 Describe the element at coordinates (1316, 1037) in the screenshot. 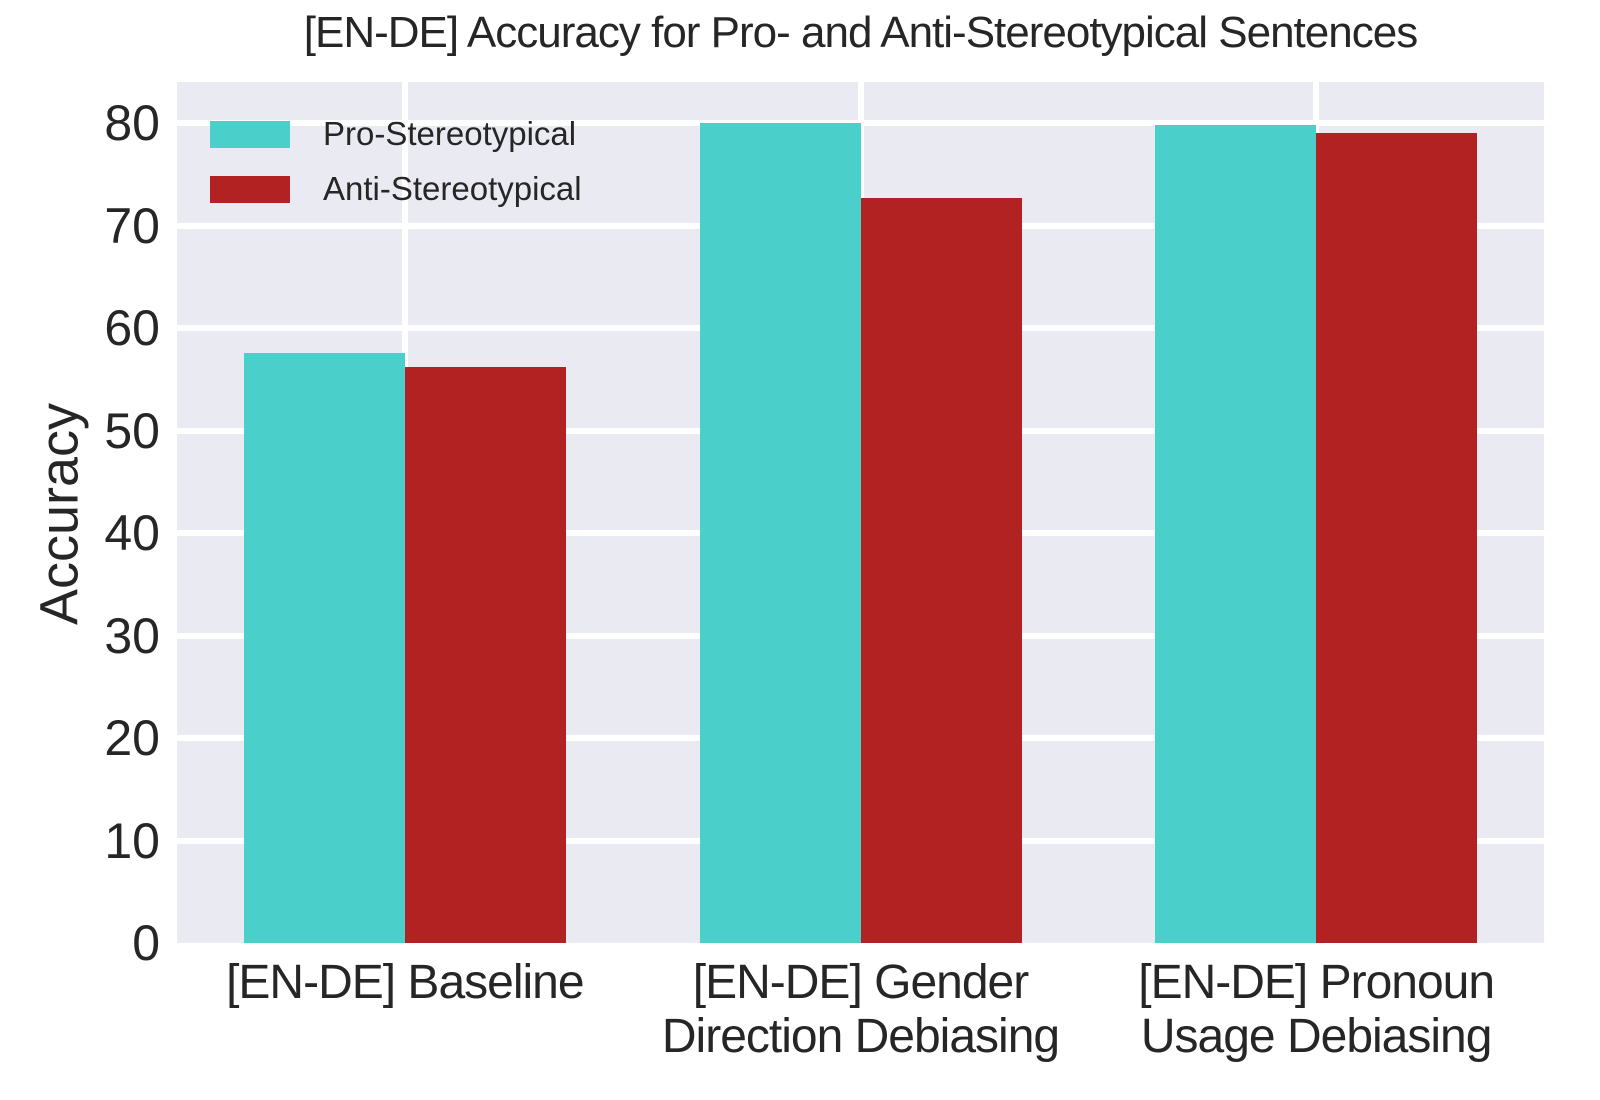

I see `x-tick-label-line: Usage Debiasing` at that location.